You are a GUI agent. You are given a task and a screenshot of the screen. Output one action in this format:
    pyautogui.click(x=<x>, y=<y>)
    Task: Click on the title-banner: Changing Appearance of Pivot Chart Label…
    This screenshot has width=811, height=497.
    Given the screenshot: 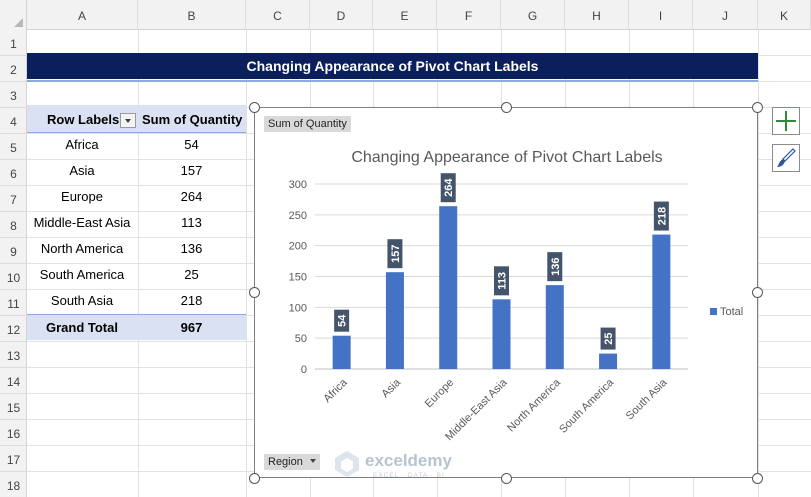 What is the action you would take?
    pyautogui.click(x=392, y=66)
    